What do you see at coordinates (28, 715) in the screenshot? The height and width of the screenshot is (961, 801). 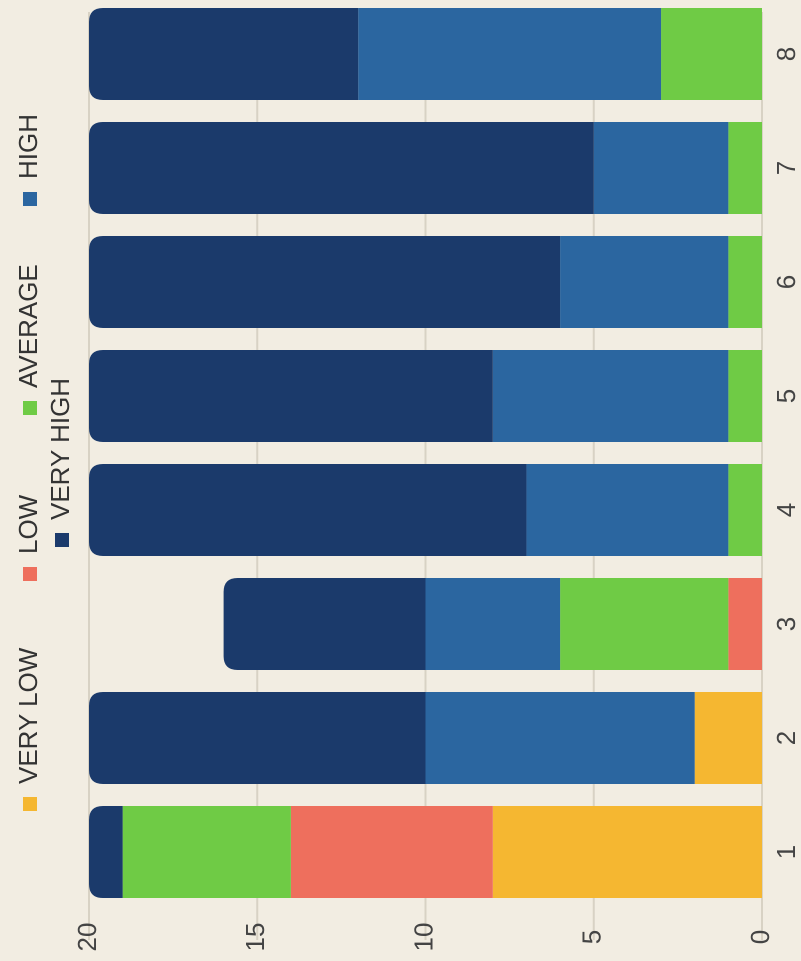 I see `legend-label-very-low: VERY LOW` at bounding box center [28, 715].